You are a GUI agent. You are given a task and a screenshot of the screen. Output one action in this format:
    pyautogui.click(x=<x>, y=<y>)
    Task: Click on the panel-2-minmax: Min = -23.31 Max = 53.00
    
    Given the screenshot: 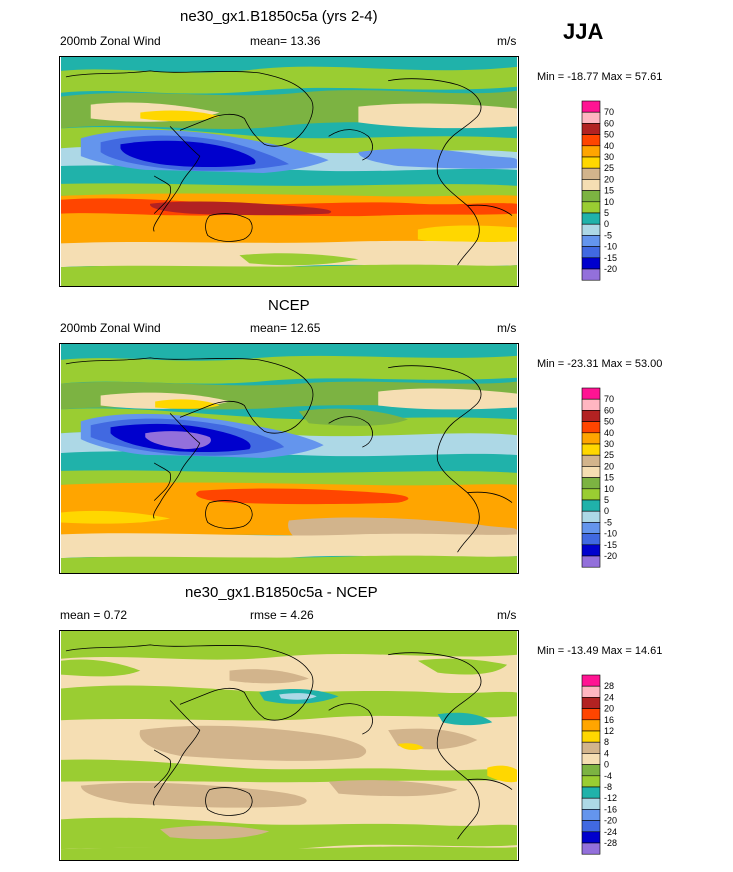 What is the action you would take?
    pyautogui.click(x=600, y=364)
    